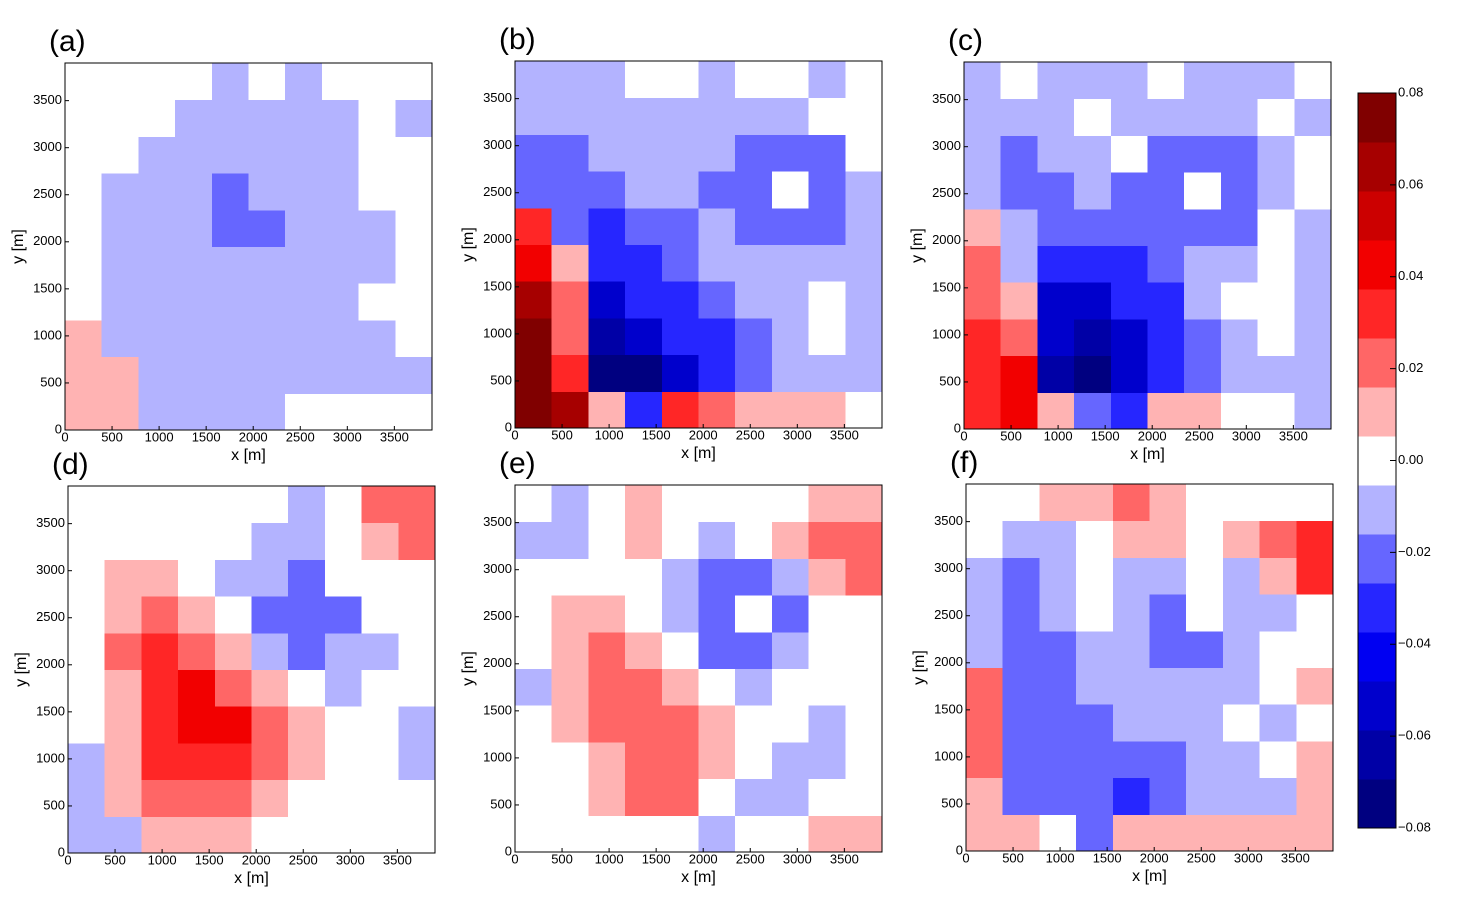  Describe the element at coordinates (67, 41) in the screenshot. I see `panel-label: (a)` at that location.